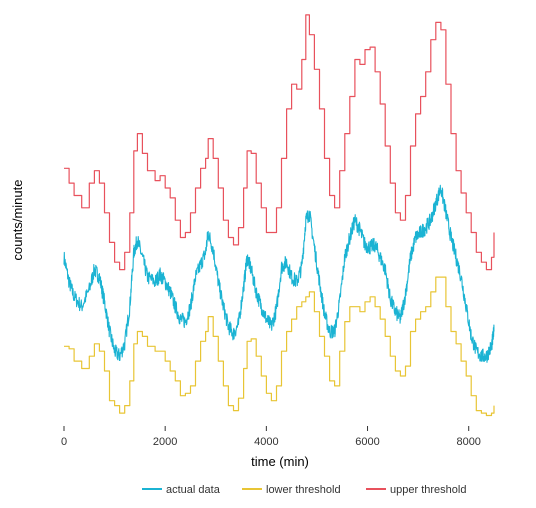 This screenshot has height=508, width=536. What do you see at coordinates (468, 442) in the screenshot?
I see `x-tick-label: 8000` at bounding box center [468, 442].